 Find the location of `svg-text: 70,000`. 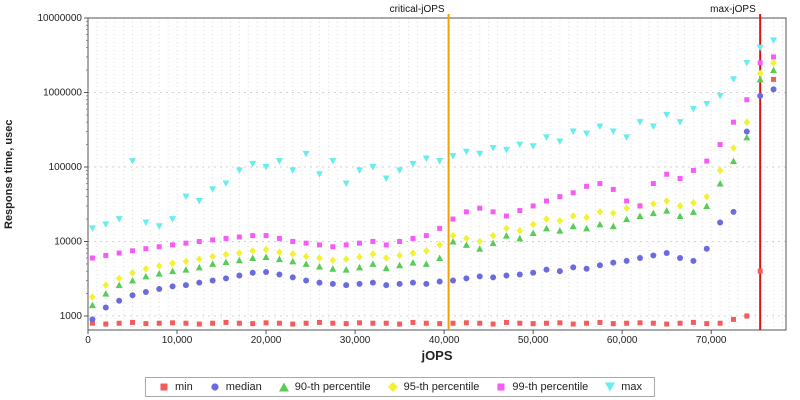

svg-text: 70,000 is located at coordinates (711, 340).